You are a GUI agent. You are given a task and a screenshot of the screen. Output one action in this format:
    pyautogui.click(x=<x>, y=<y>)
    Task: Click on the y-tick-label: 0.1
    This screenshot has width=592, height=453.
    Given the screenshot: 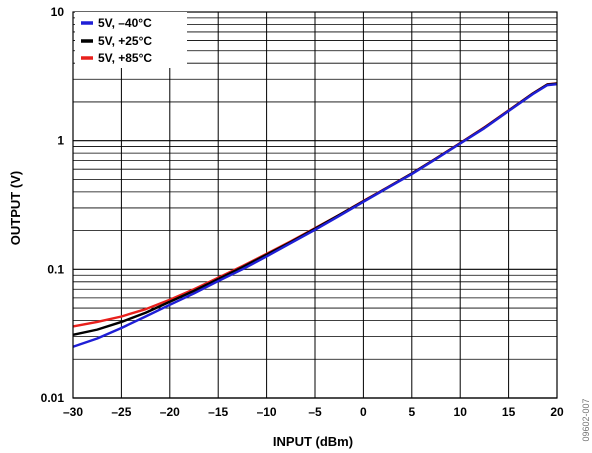 What is the action you would take?
    pyautogui.click(x=55, y=269)
    